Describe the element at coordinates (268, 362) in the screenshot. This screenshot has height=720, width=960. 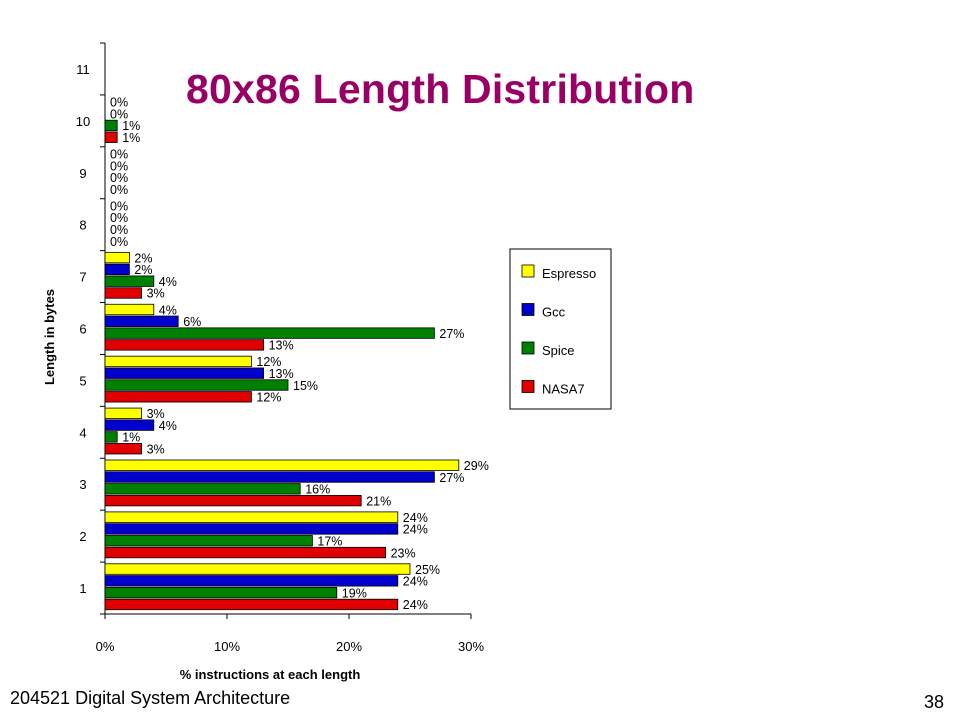
I see `bar-value-label: 12%` at that location.